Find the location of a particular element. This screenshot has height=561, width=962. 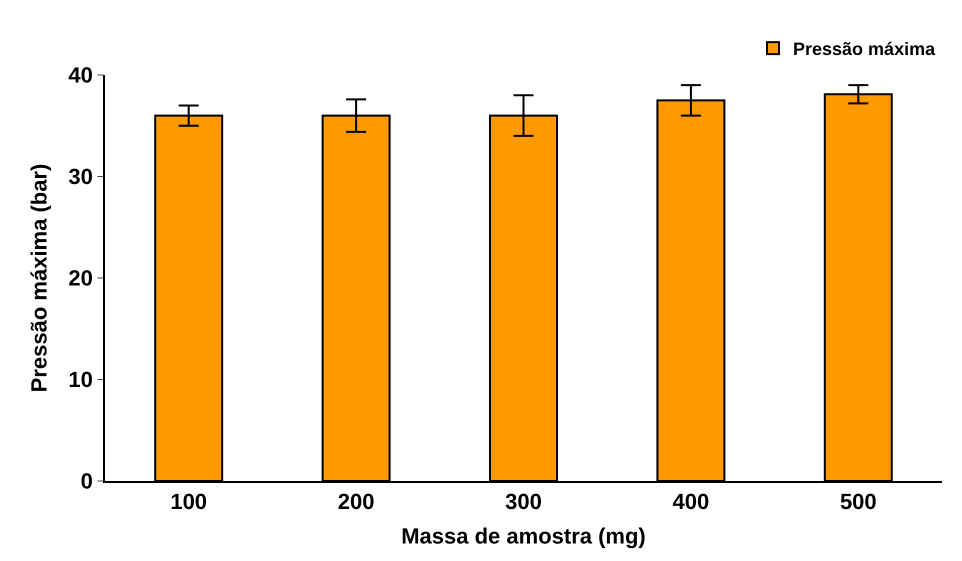

x-axis-title: Massa de amostra (mg) is located at coordinates (523, 536).